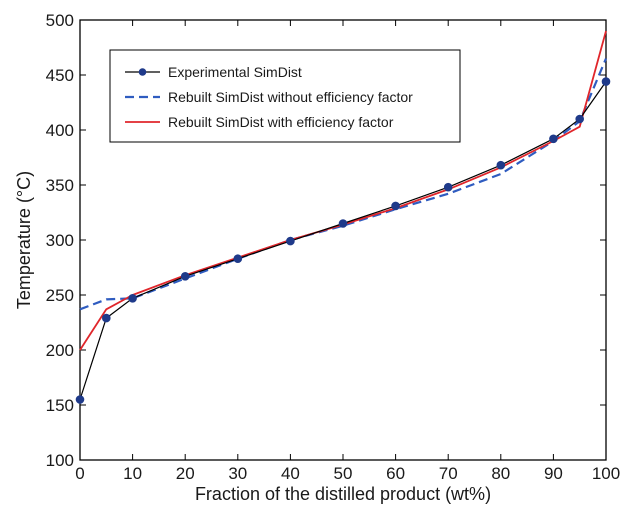 Image resolution: width=622 pixels, height=509 pixels. I want to click on x-tick-label: 40, so click(290, 473).